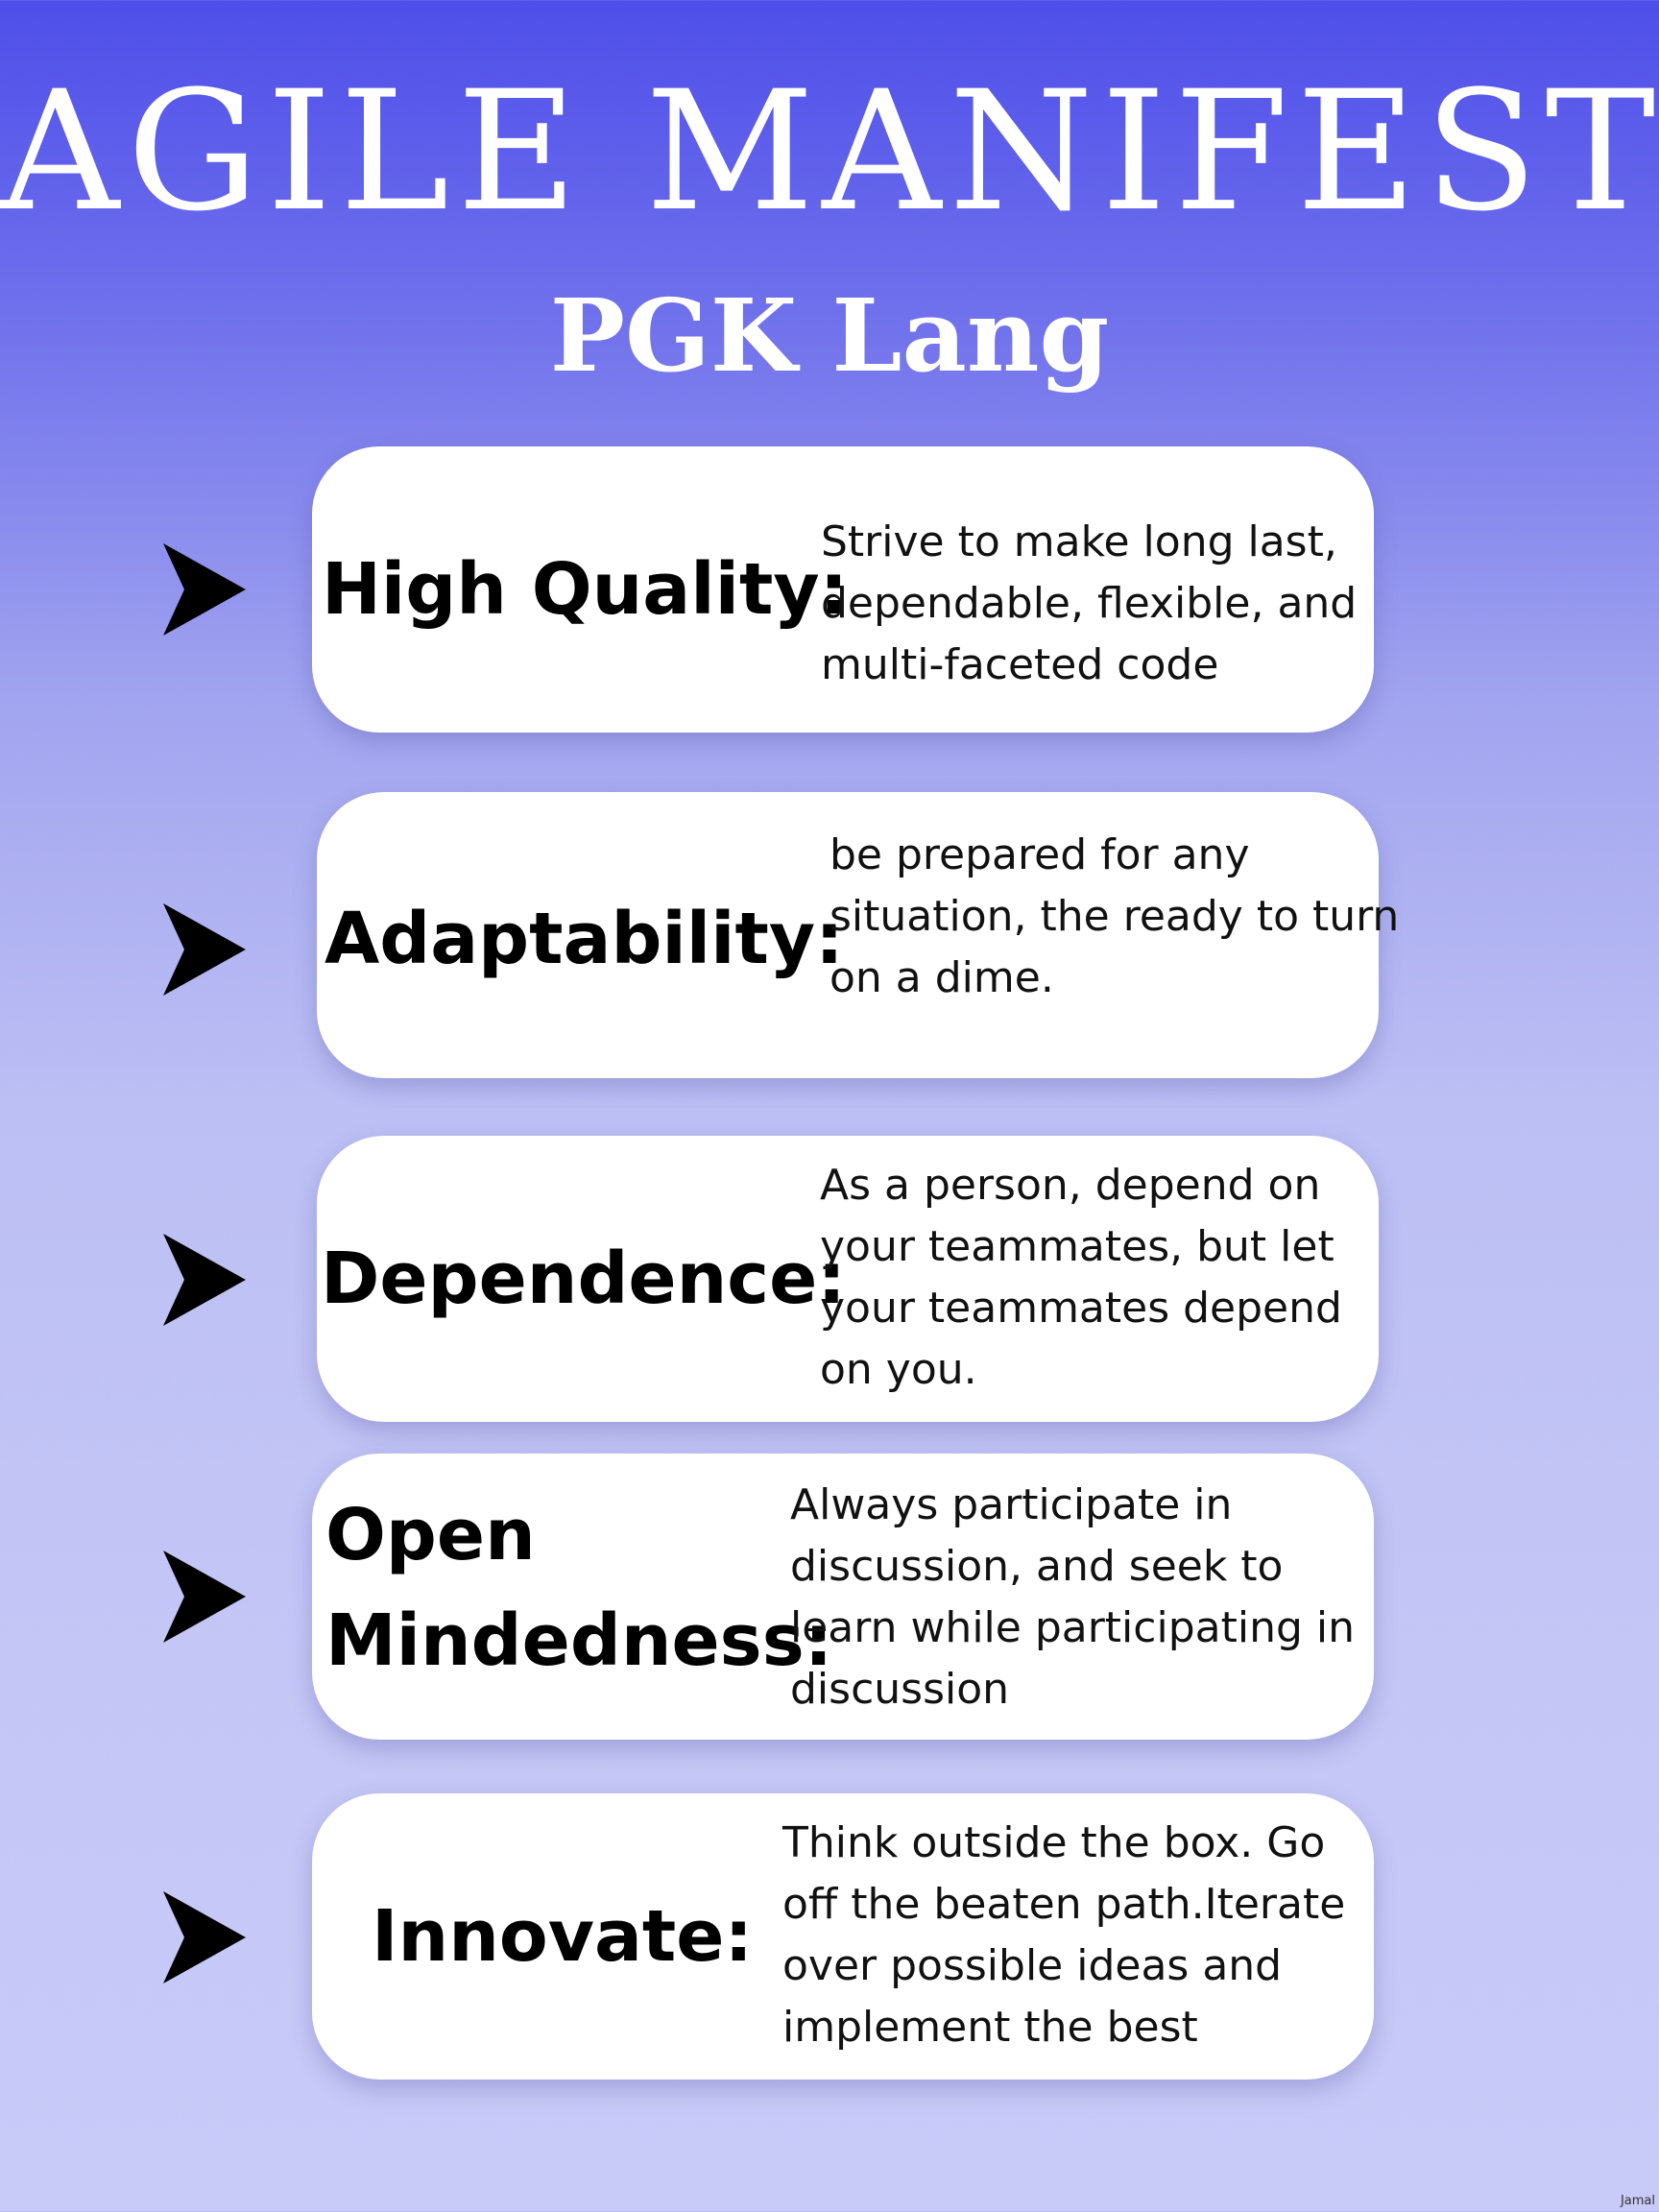 The width and height of the screenshot is (1659, 2212). I want to click on description-line: over possible ideas and, so click(1032, 1966).